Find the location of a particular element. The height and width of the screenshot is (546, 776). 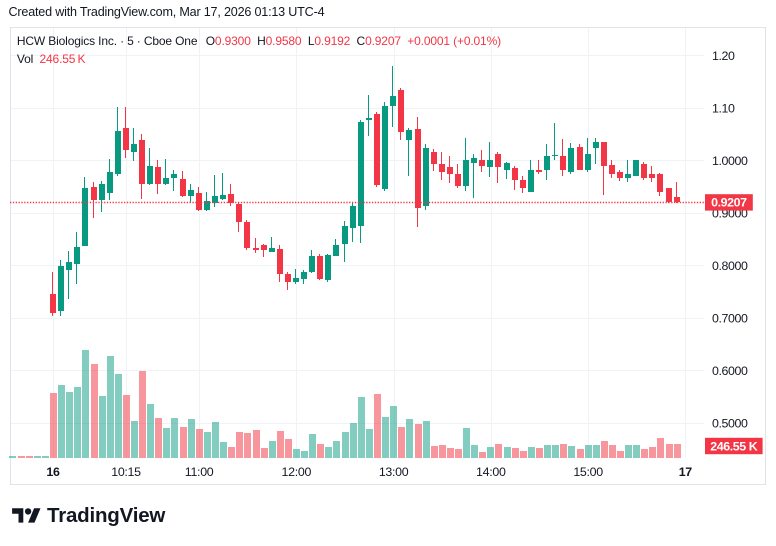

svg-text: 12:00 is located at coordinates (297, 472).